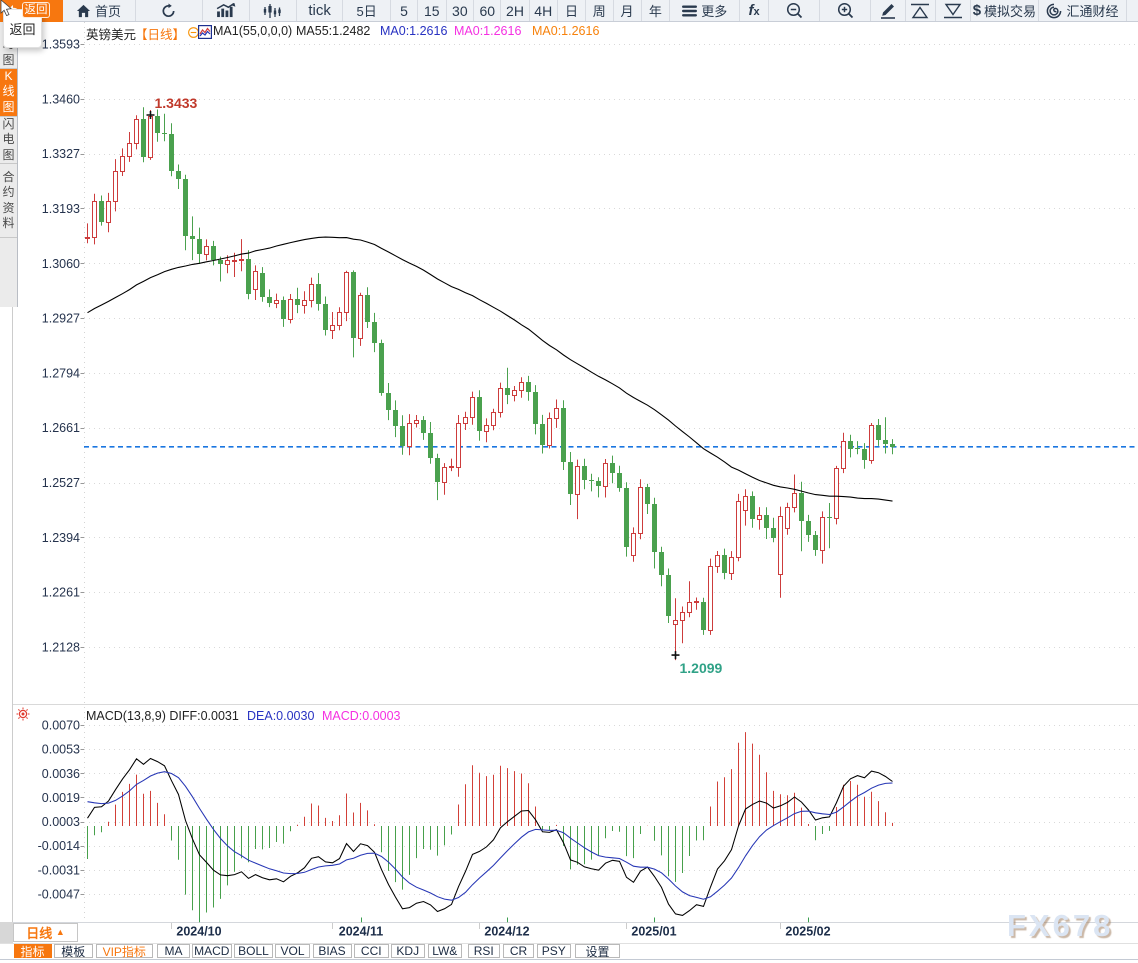 This screenshot has height=963, width=1138. I want to click on svg-text: 1.2527, so click(61, 483).